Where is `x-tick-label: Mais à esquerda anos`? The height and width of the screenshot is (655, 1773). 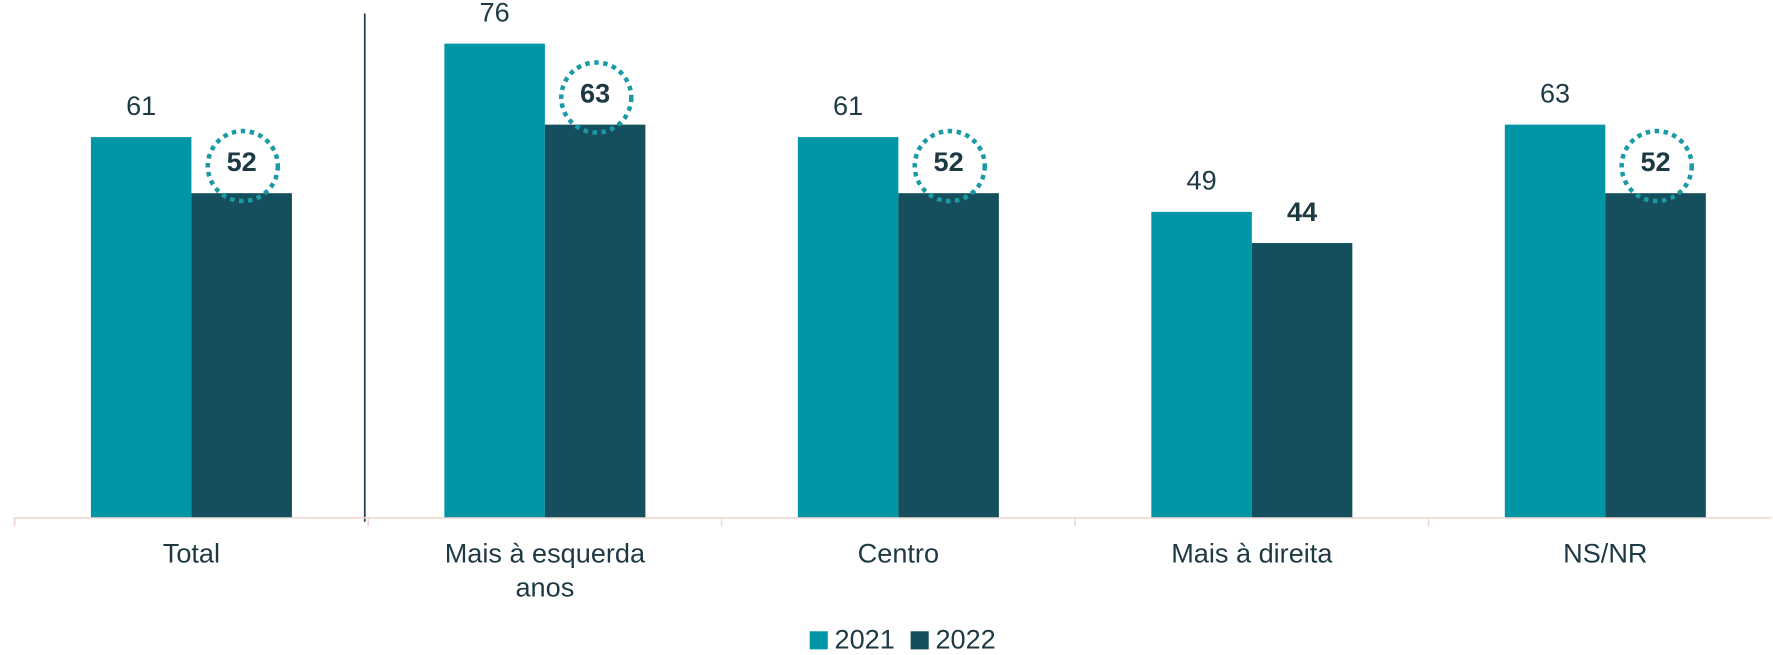
x-tick-label: Mais à esquerda anos is located at coordinates (545, 571).